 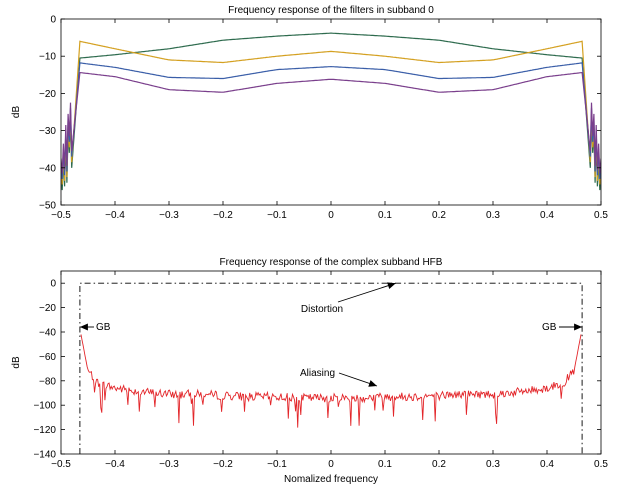 I want to click on annotation-gb-left: GB, so click(x=103, y=327).